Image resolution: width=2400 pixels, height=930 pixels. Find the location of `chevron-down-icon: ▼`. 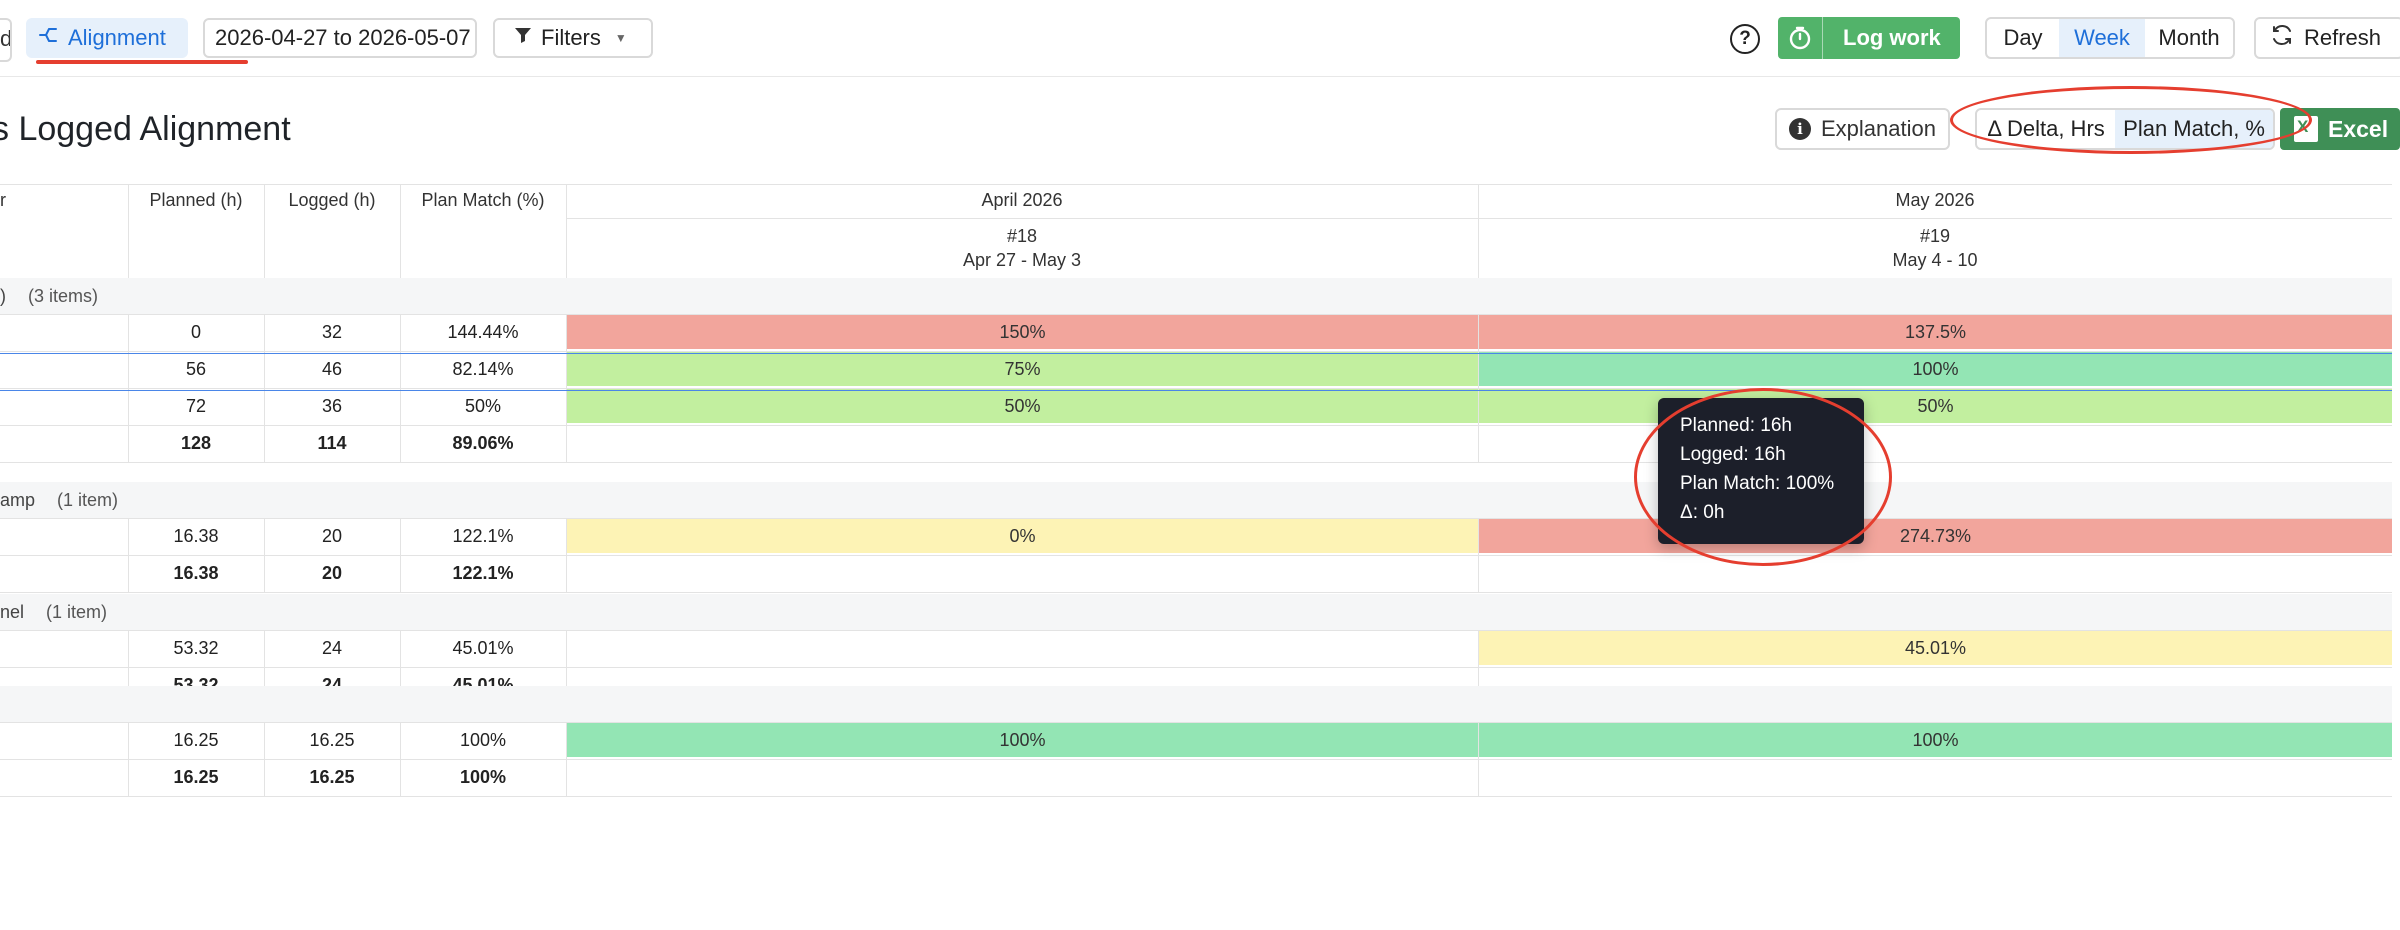

chevron-down-icon: ▼ is located at coordinates (620, 38).